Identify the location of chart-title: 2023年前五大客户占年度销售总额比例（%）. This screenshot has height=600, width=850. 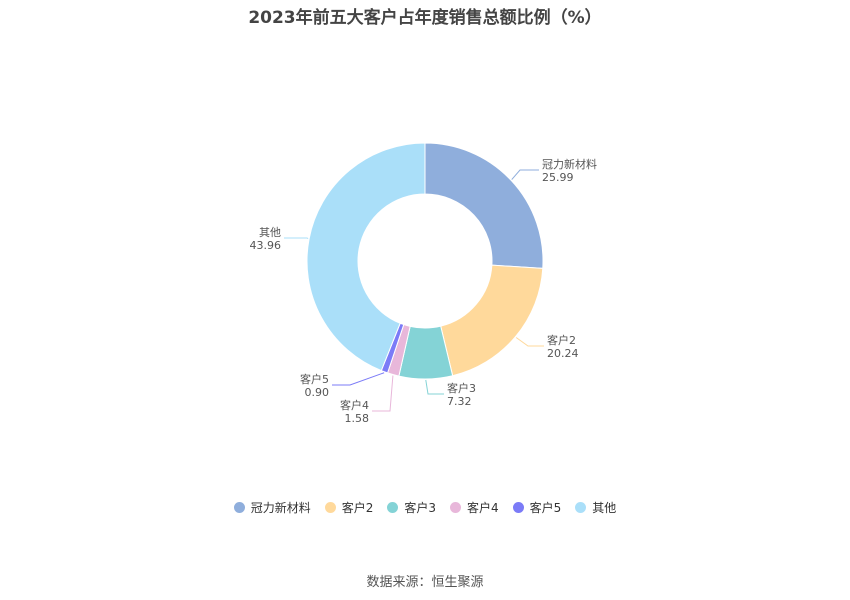
(425, 18).